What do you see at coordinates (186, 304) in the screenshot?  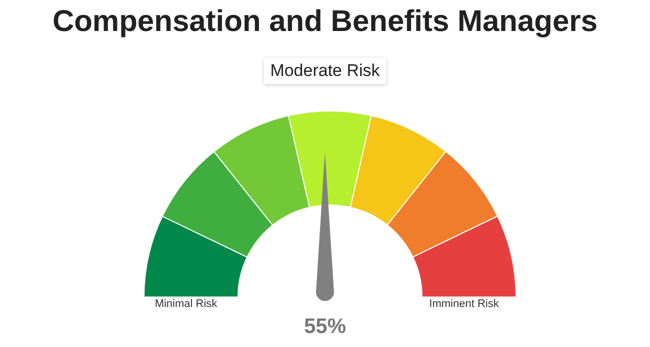 I see `text: Minimal Risk` at bounding box center [186, 304].